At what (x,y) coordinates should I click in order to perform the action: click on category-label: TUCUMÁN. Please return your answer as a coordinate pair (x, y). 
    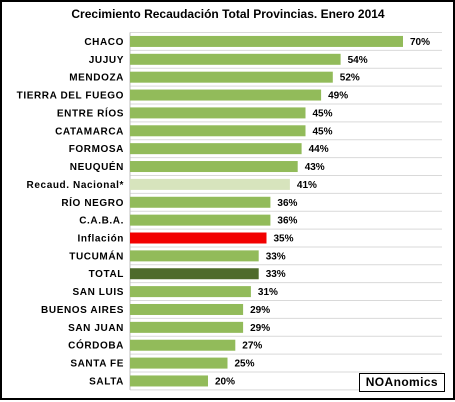
    Looking at the image, I should click on (96, 255).